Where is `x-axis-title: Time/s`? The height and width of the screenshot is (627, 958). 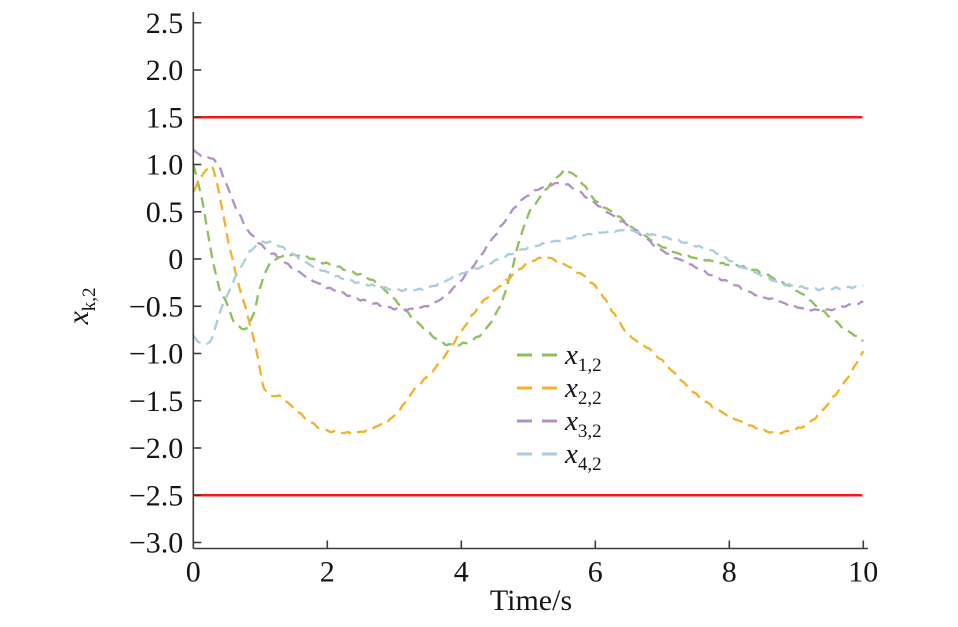 x-axis-title: Time/s is located at coordinates (531, 600).